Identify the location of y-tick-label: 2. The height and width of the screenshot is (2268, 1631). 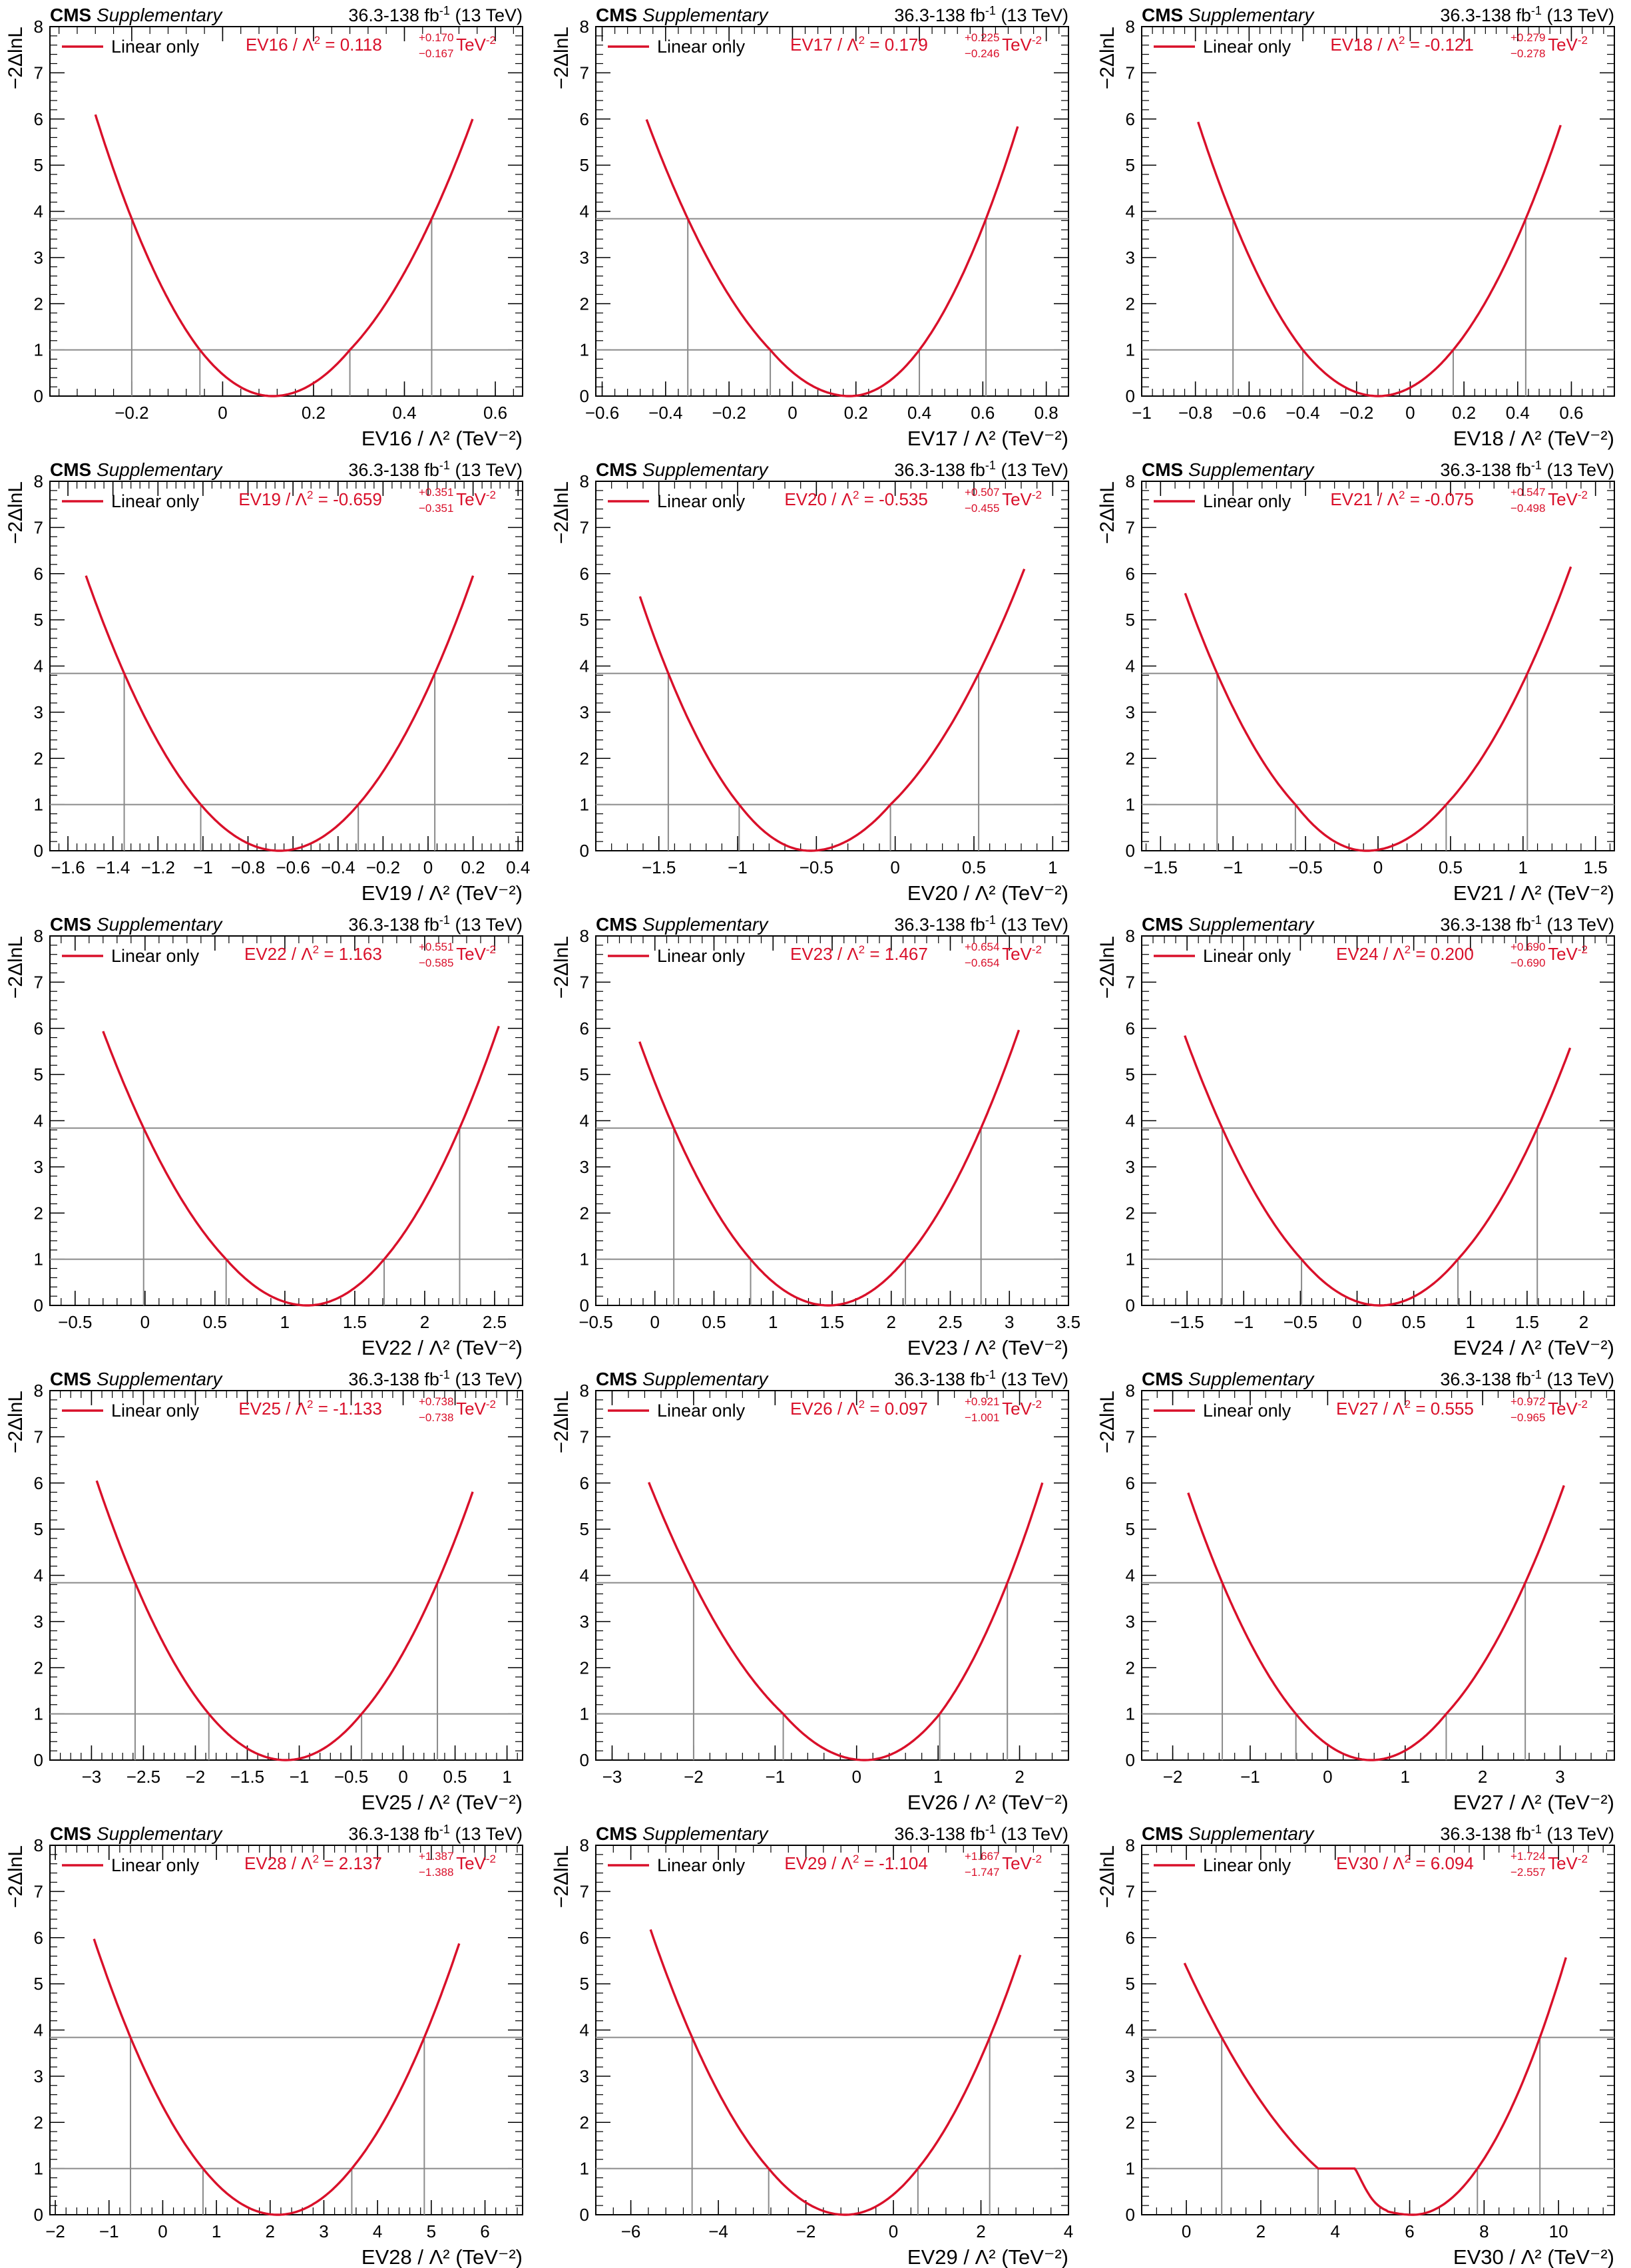
(584, 1668).